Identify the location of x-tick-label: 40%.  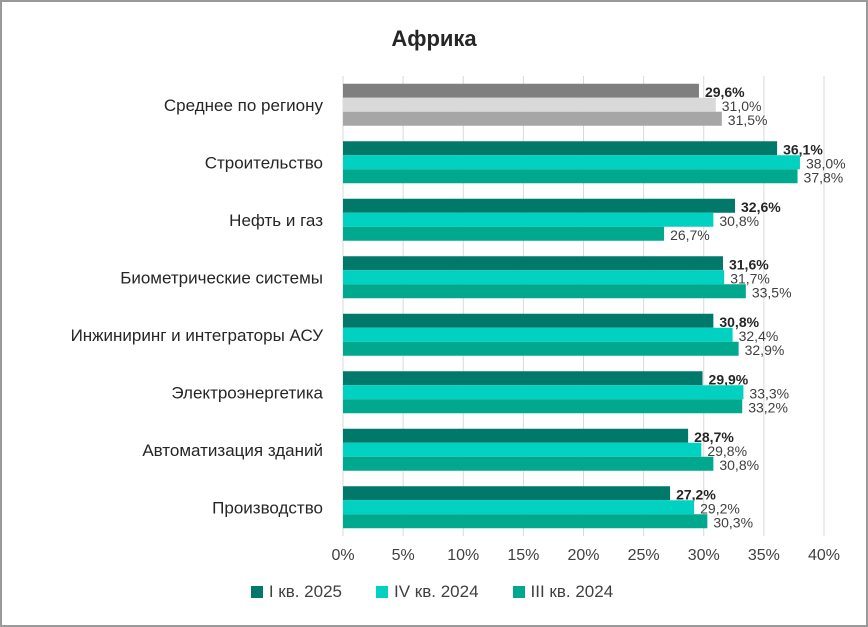
(824, 555).